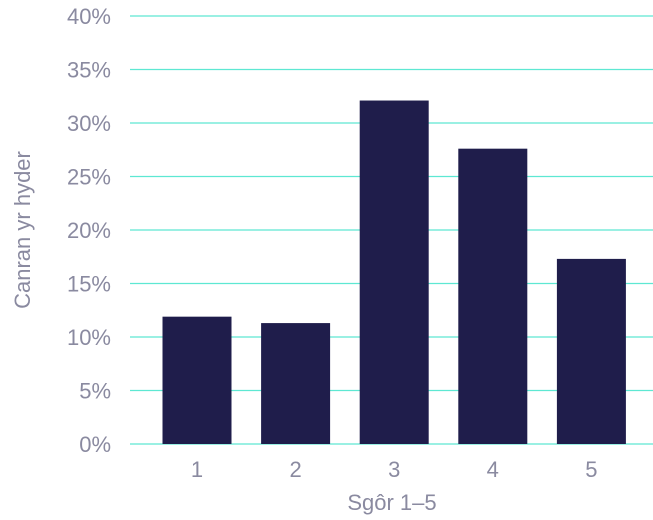 The image size is (653, 520). What do you see at coordinates (89, 284) in the screenshot?
I see `y-tick-label: 15%` at bounding box center [89, 284].